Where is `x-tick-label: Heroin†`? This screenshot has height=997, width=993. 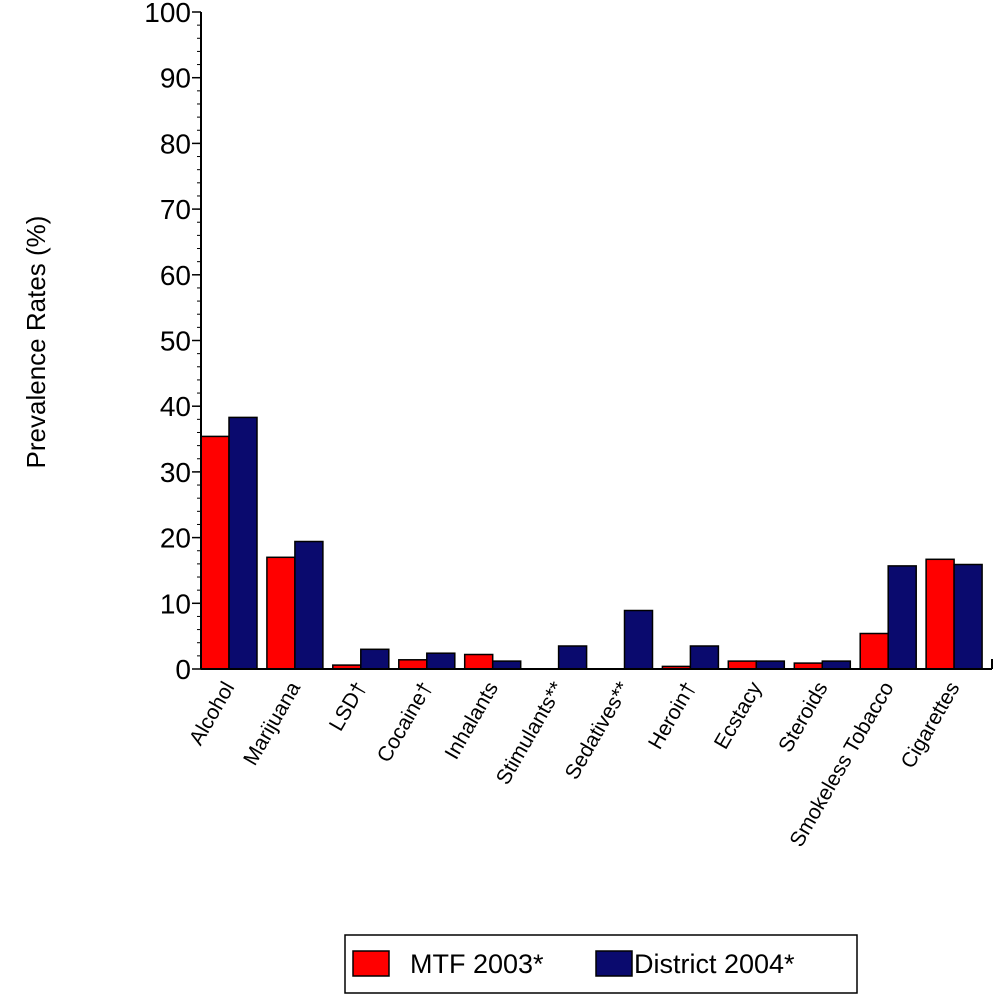 x-tick-label: Heroin† is located at coordinates (672, 715).